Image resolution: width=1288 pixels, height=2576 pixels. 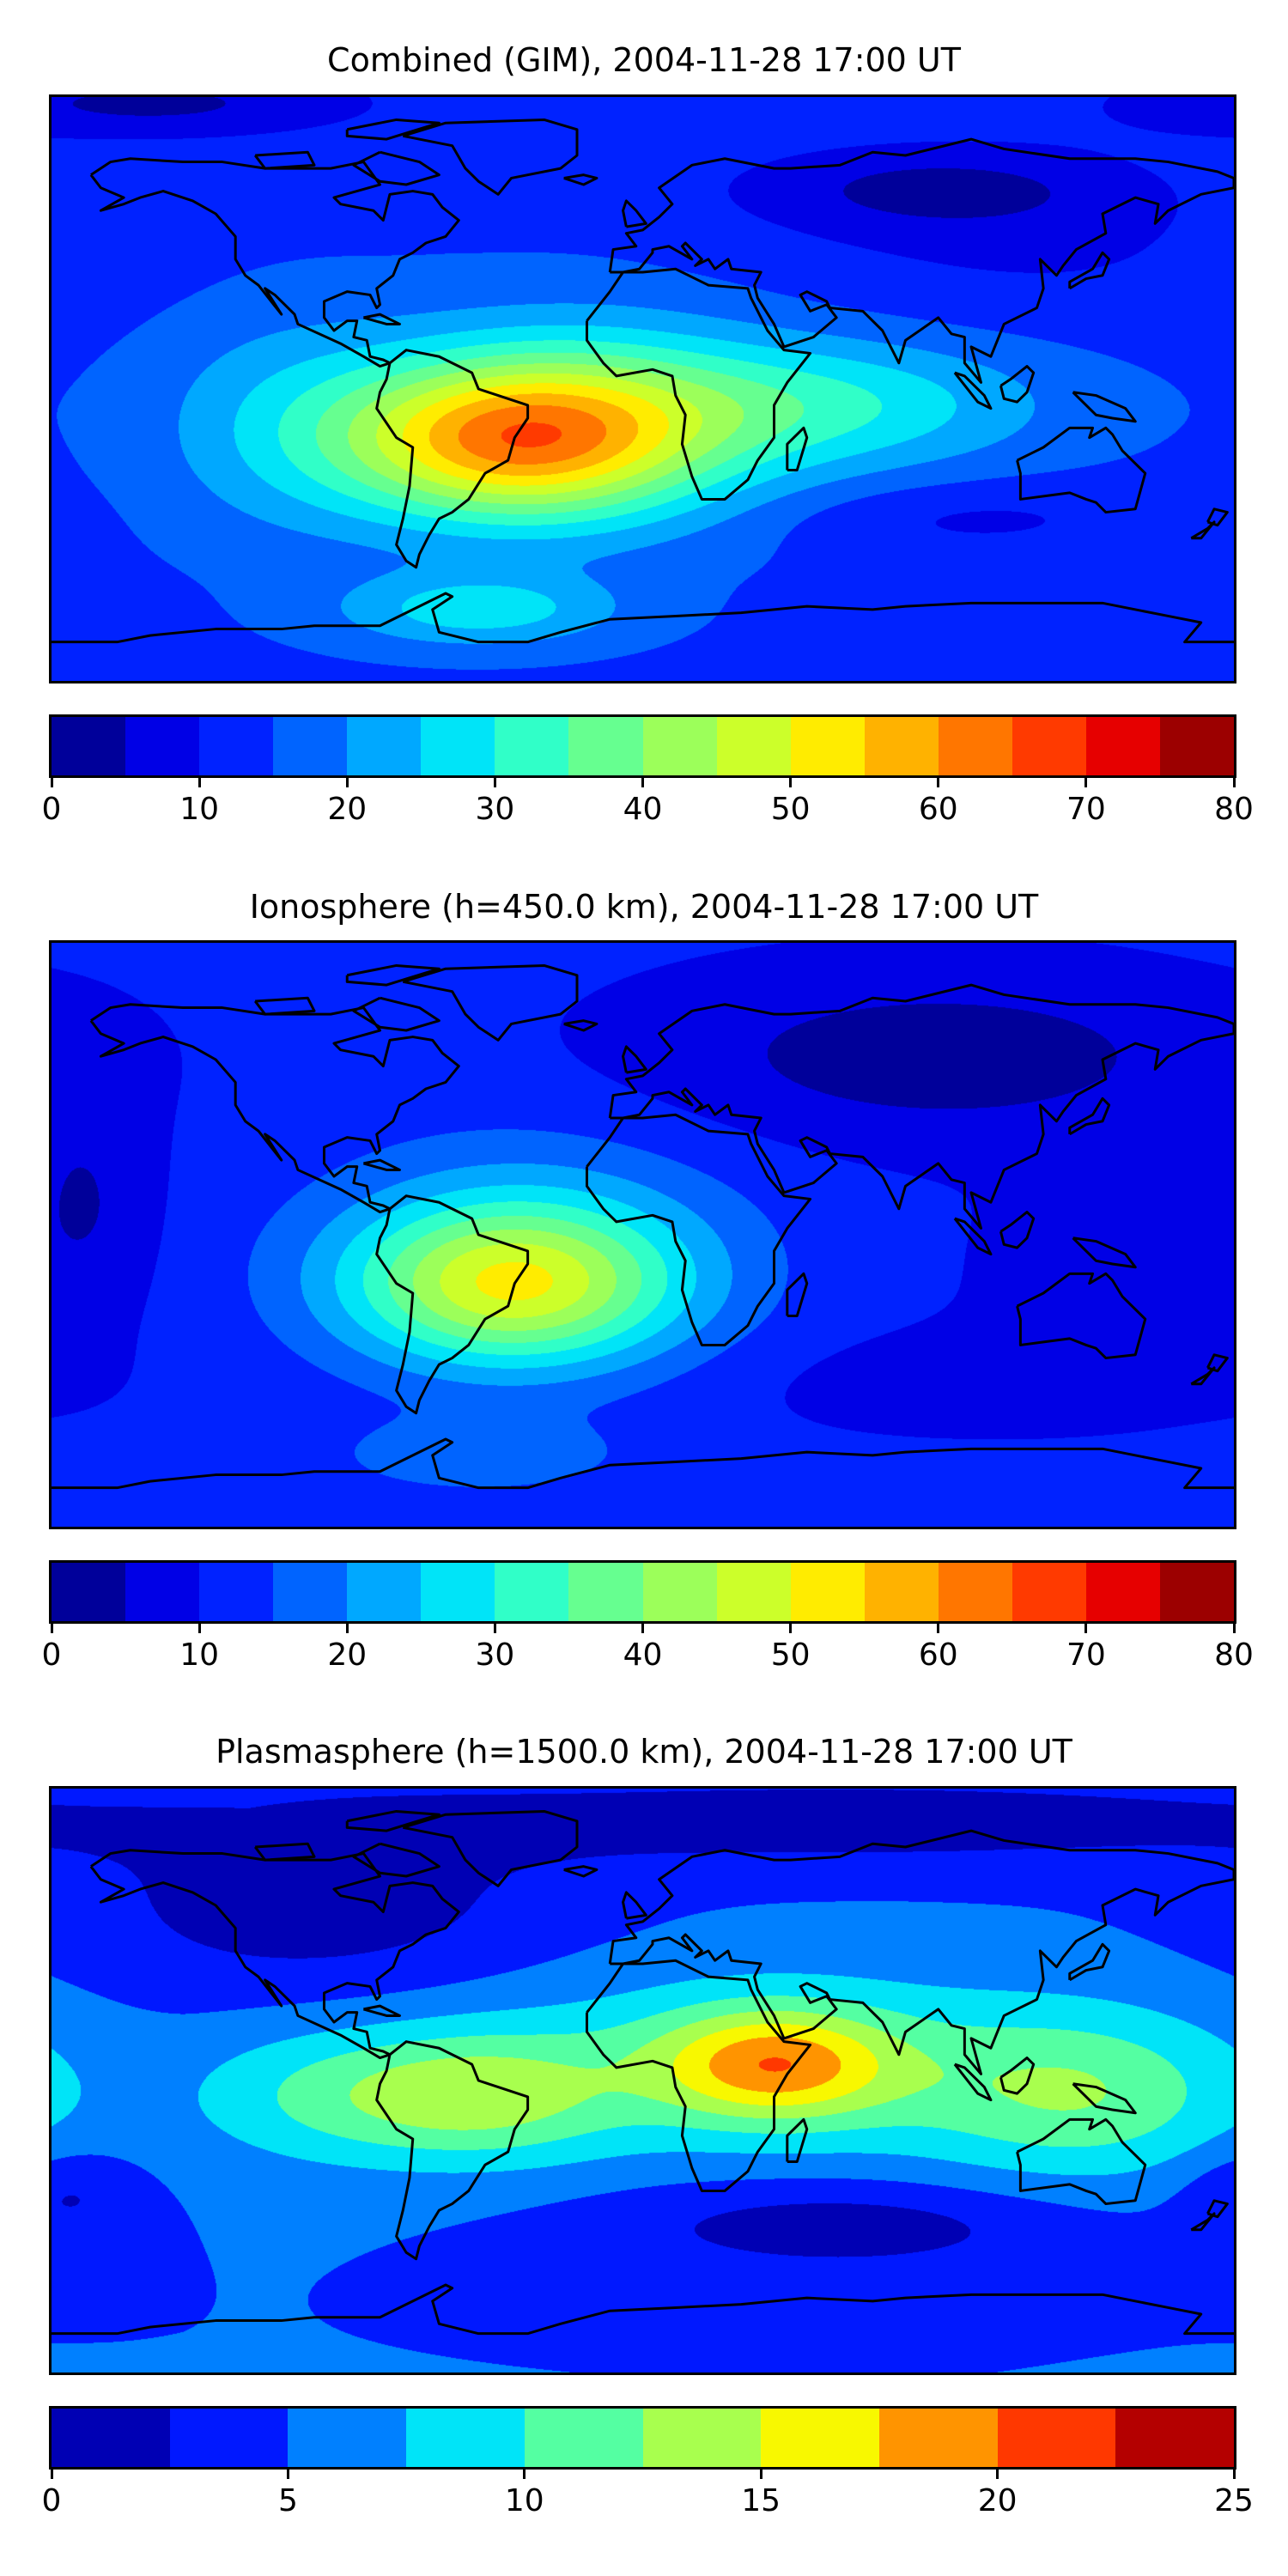 What do you see at coordinates (393, 129) in the screenshot?
I see `coastline-ellesmere` at bounding box center [393, 129].